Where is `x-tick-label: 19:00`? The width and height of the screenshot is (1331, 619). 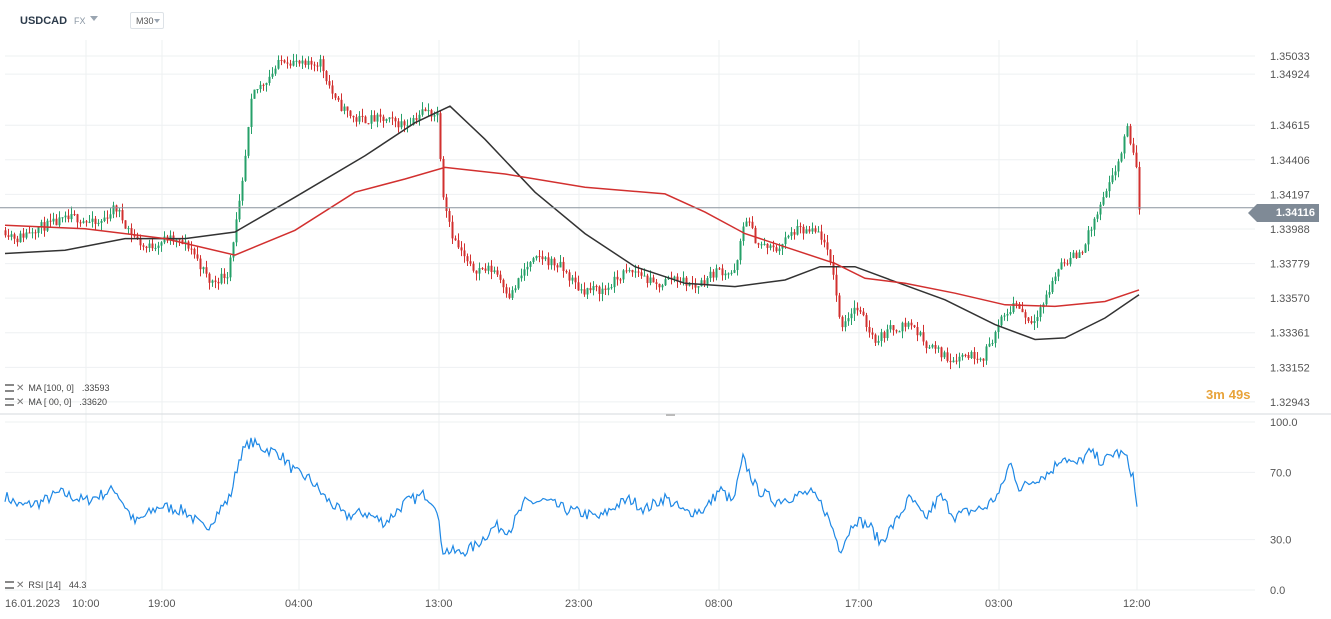
x-tick-label: 19:00 is located at coordinates (162, 604).